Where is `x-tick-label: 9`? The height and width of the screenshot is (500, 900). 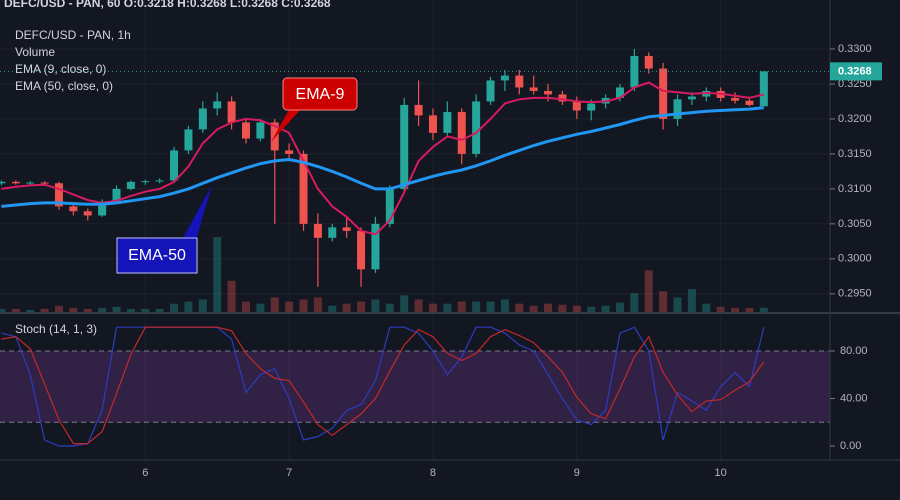
x-tick-label: 9 is located at coordinates (577, 473).